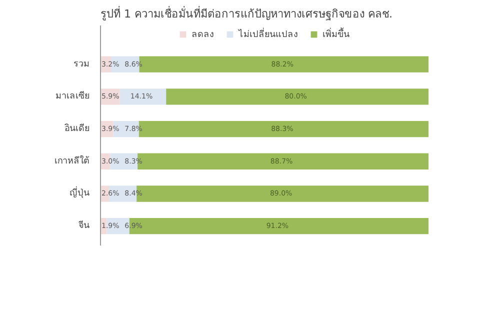 This screenshot has width=500, height=314. What do you see at coordinates (73, 96) in the screenshot?
I see `y-tick-label: มาเลเซีย` at bounding box center [73, 96].